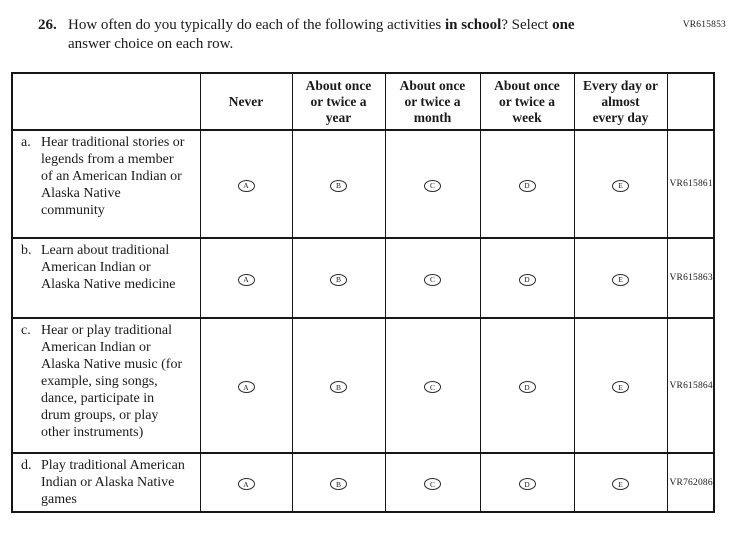 The height and width of the screenshot is (540, 732). Describe the element at coordinates (690, 101) in the screenshot. I see `header-code-cell` at that location.